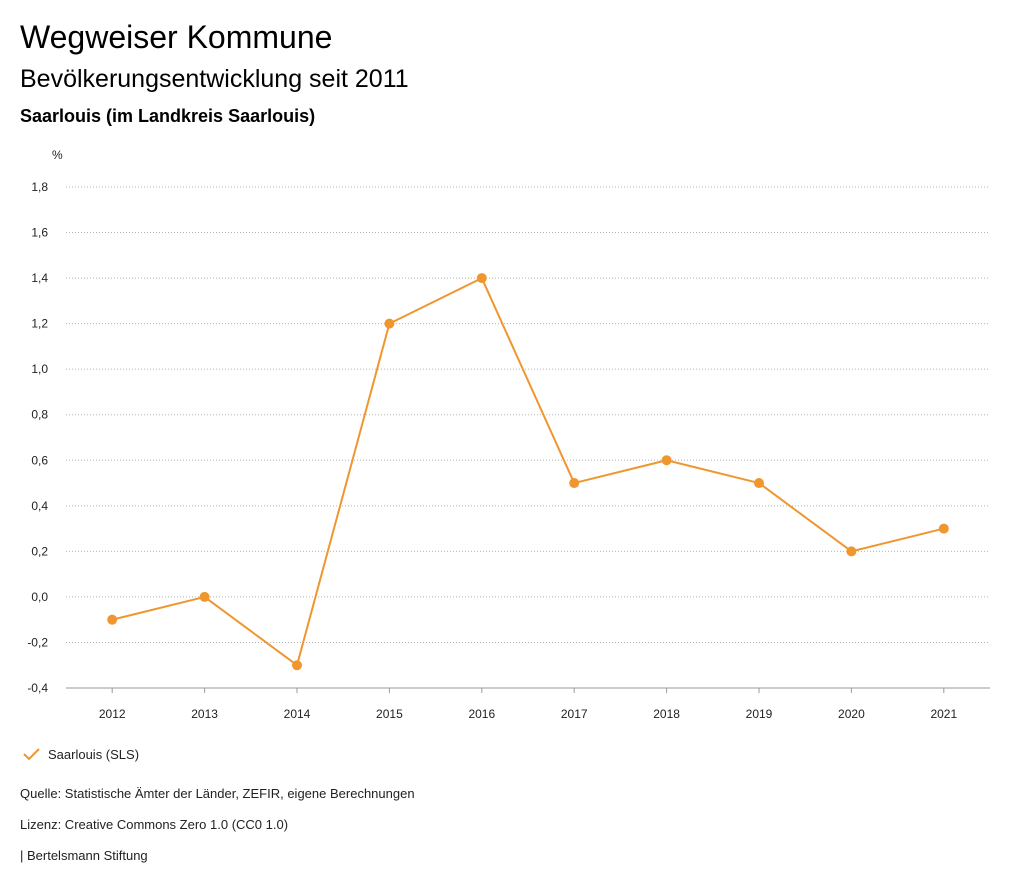  I want to click on y-tick-label: 1,6, so click(39, 233).